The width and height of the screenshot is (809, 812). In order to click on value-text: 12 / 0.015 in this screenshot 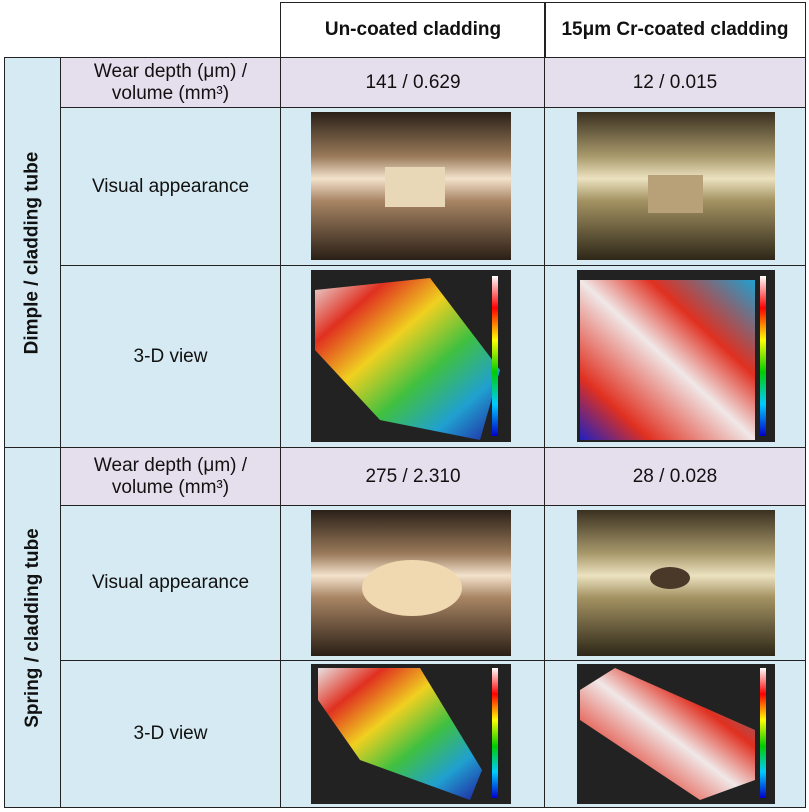, I will do `click(675, 82)`.